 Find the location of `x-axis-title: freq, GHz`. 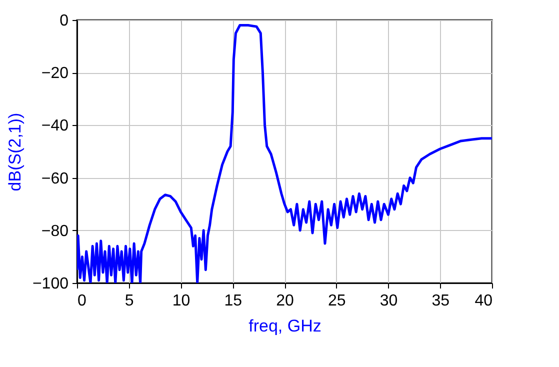

x-axis-title: freq, GHz is located at coordinates (285, 326).